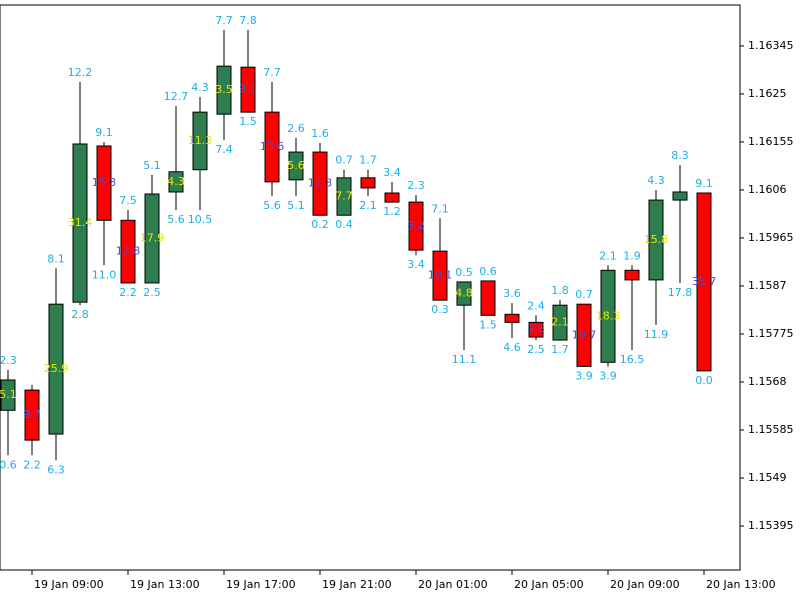 Image resolution: width=800 pixels, height=600 pixels. I want to click on candle-label-top: 1.9, so click(632, 255).